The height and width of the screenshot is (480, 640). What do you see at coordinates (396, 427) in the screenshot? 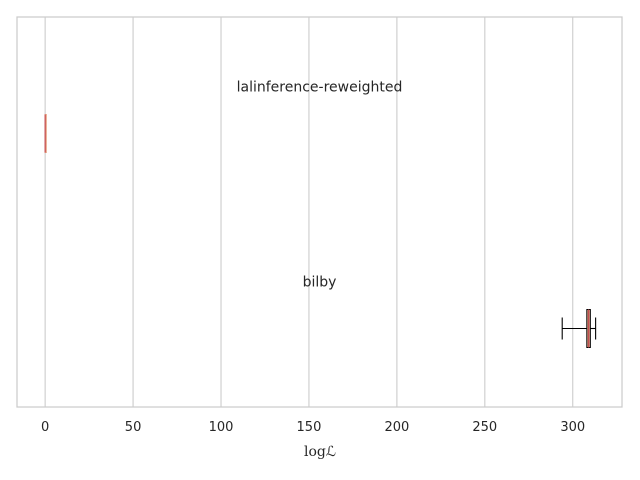
I see `x-tick-label: 200` at bounding box center [396, 427].